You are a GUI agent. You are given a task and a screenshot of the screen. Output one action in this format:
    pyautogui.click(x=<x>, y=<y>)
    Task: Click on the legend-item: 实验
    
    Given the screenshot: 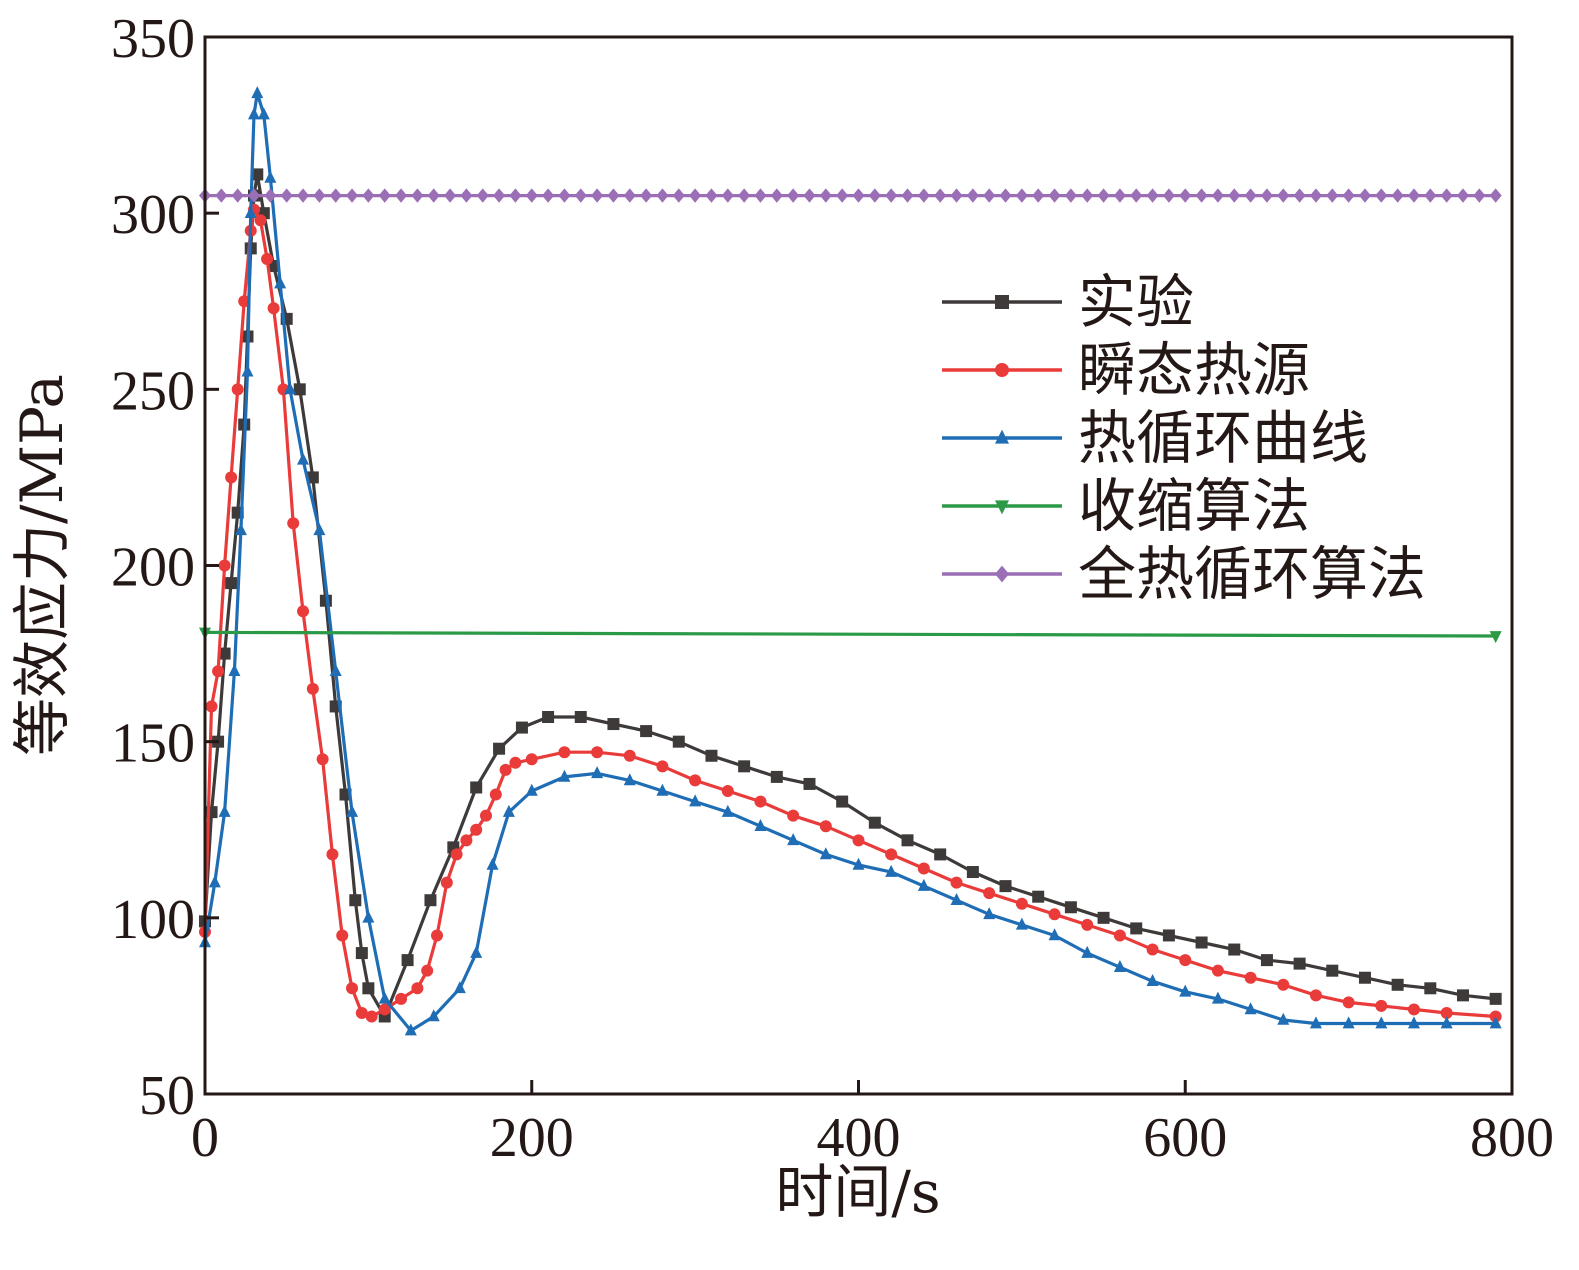 What is the action you would take?
    pyautogui.click(x=1068, y=302)
    